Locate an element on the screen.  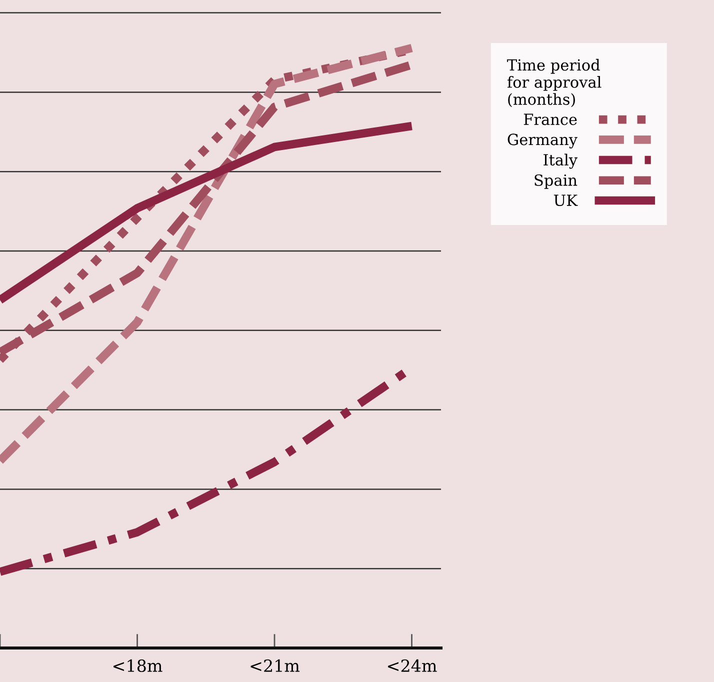
x-tick-label: <18m is located at coordinates (138, 665).